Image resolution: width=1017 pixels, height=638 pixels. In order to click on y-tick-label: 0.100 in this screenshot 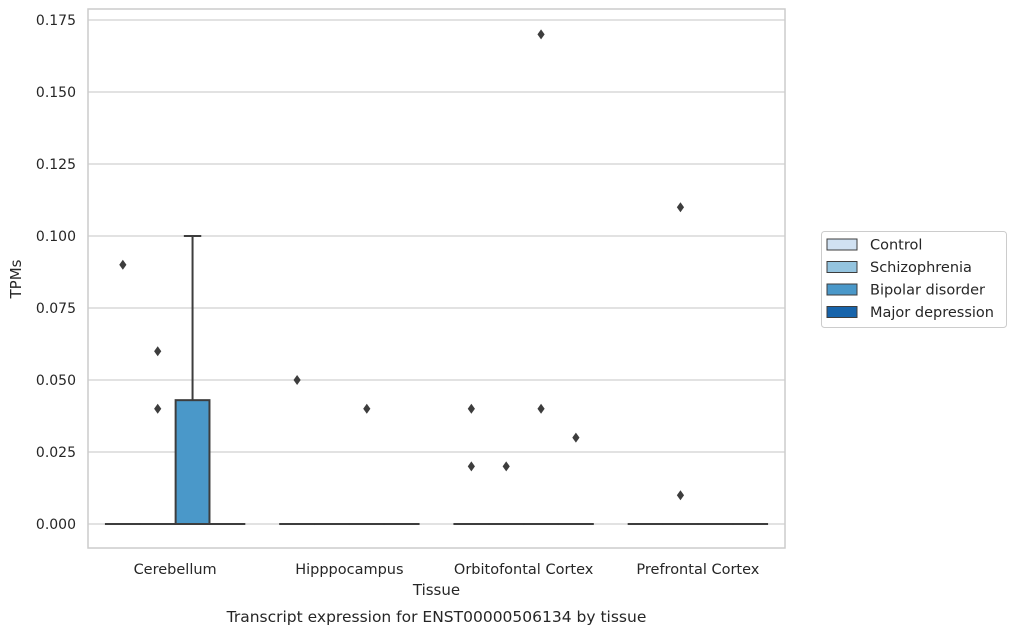, I will do `click(56, 237)`.